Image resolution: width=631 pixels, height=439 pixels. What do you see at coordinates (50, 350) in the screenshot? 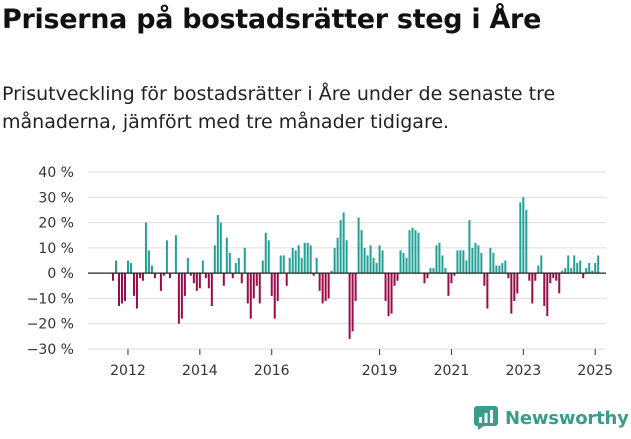
I see `y-tick-label: −30 %` at bounding box center [50, 350].